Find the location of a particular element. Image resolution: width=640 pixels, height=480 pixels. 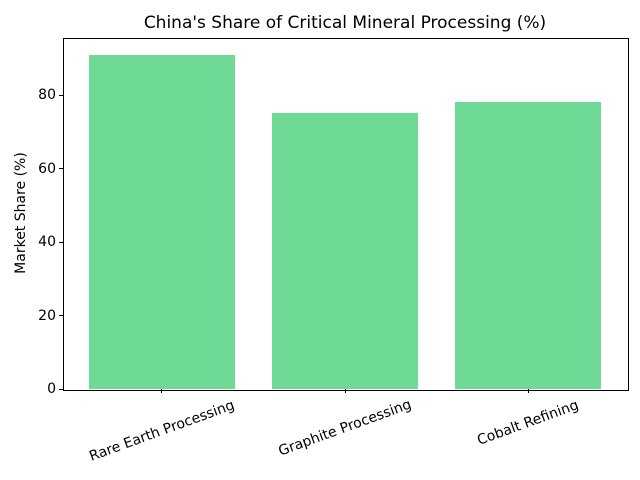

x-tick-label-1: Graphite Processing is located at coordinates (345, 428).